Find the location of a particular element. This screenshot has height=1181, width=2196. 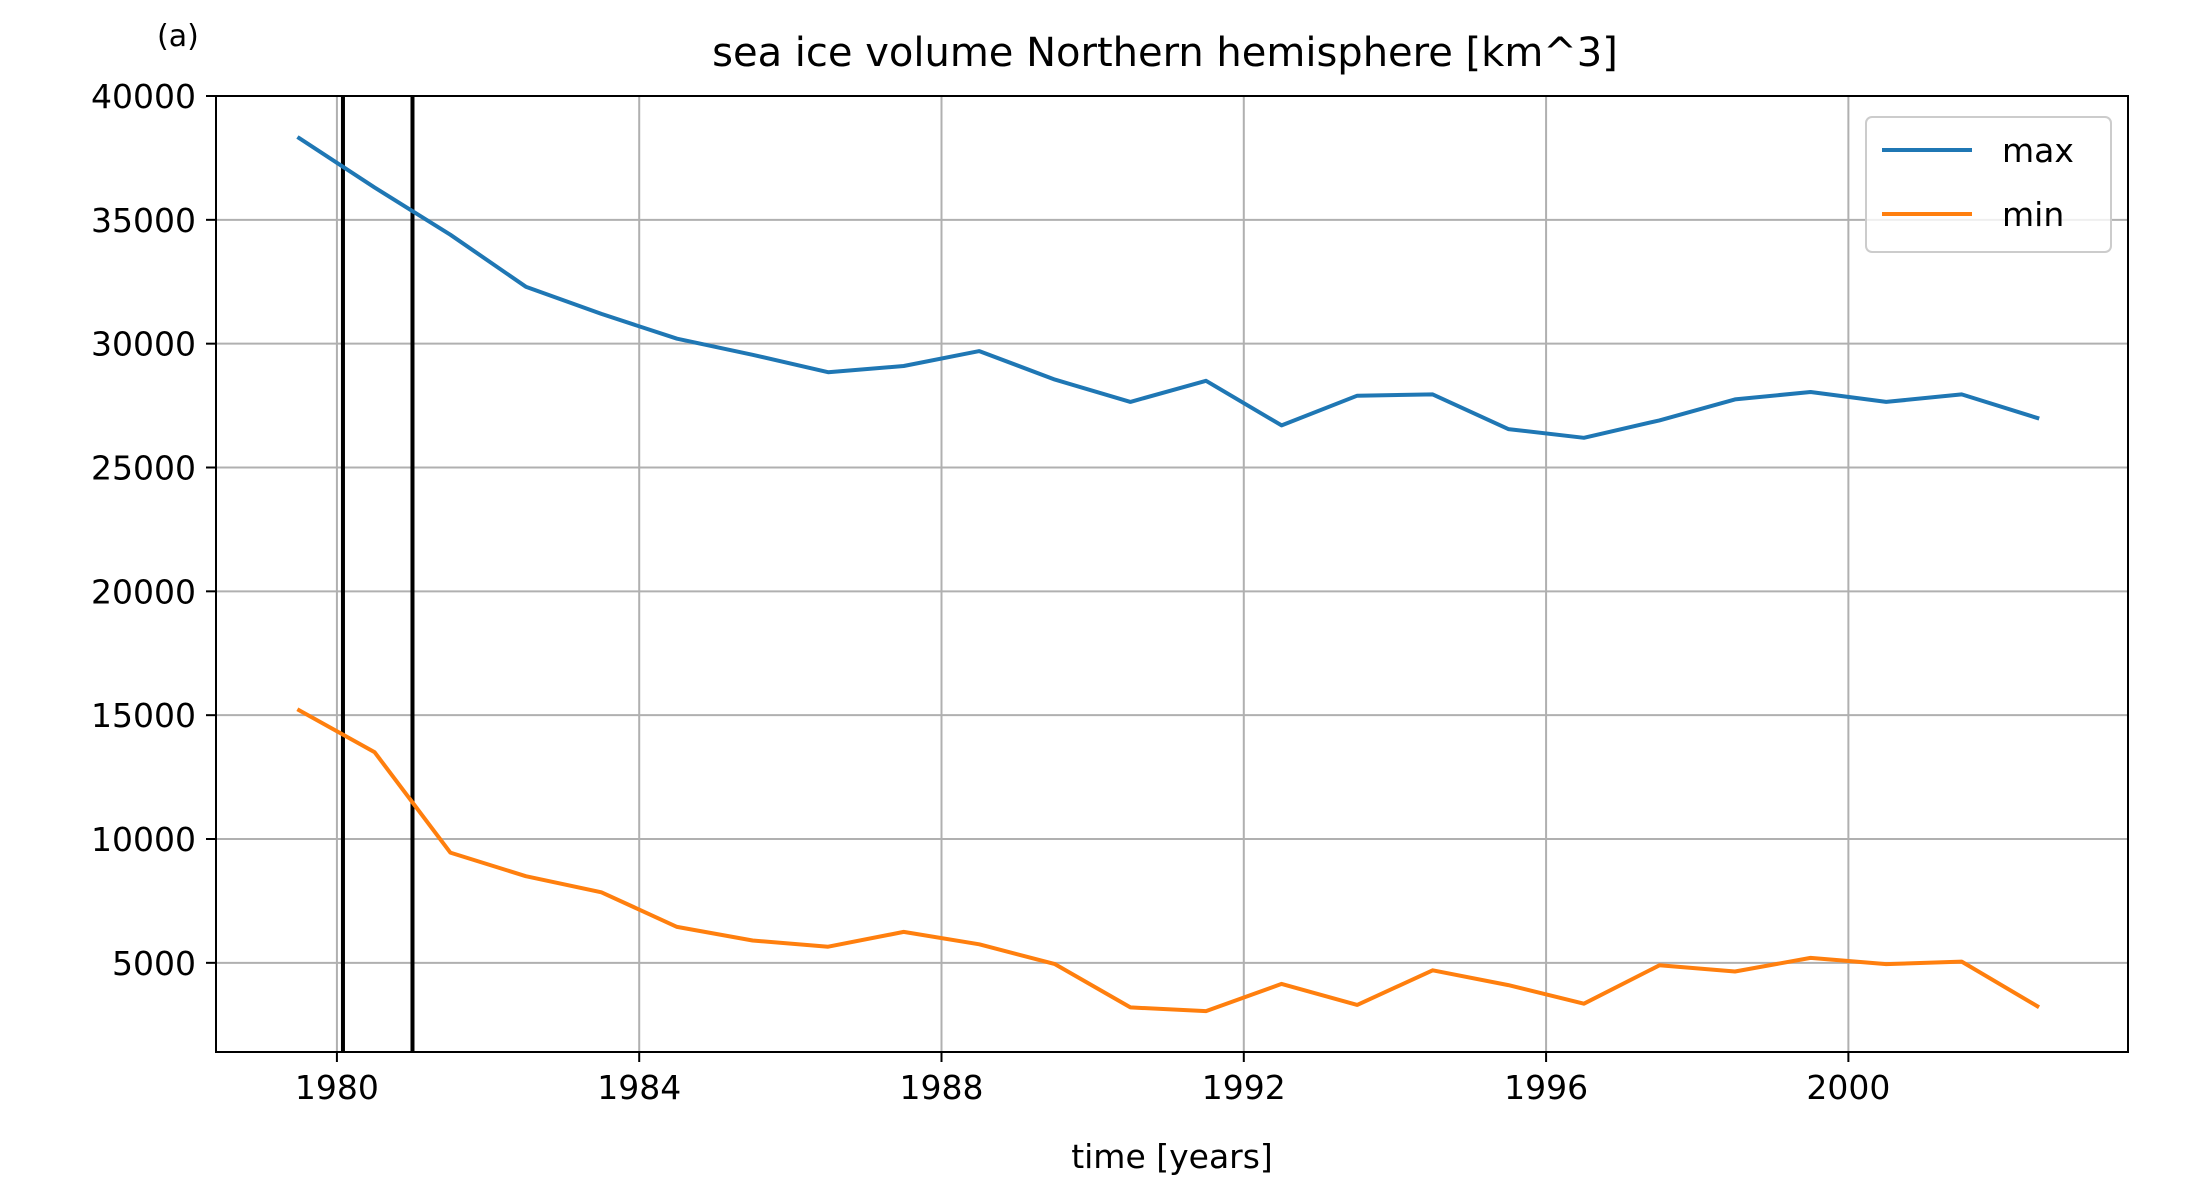

legend-box is located at coordinates (1988, 184).